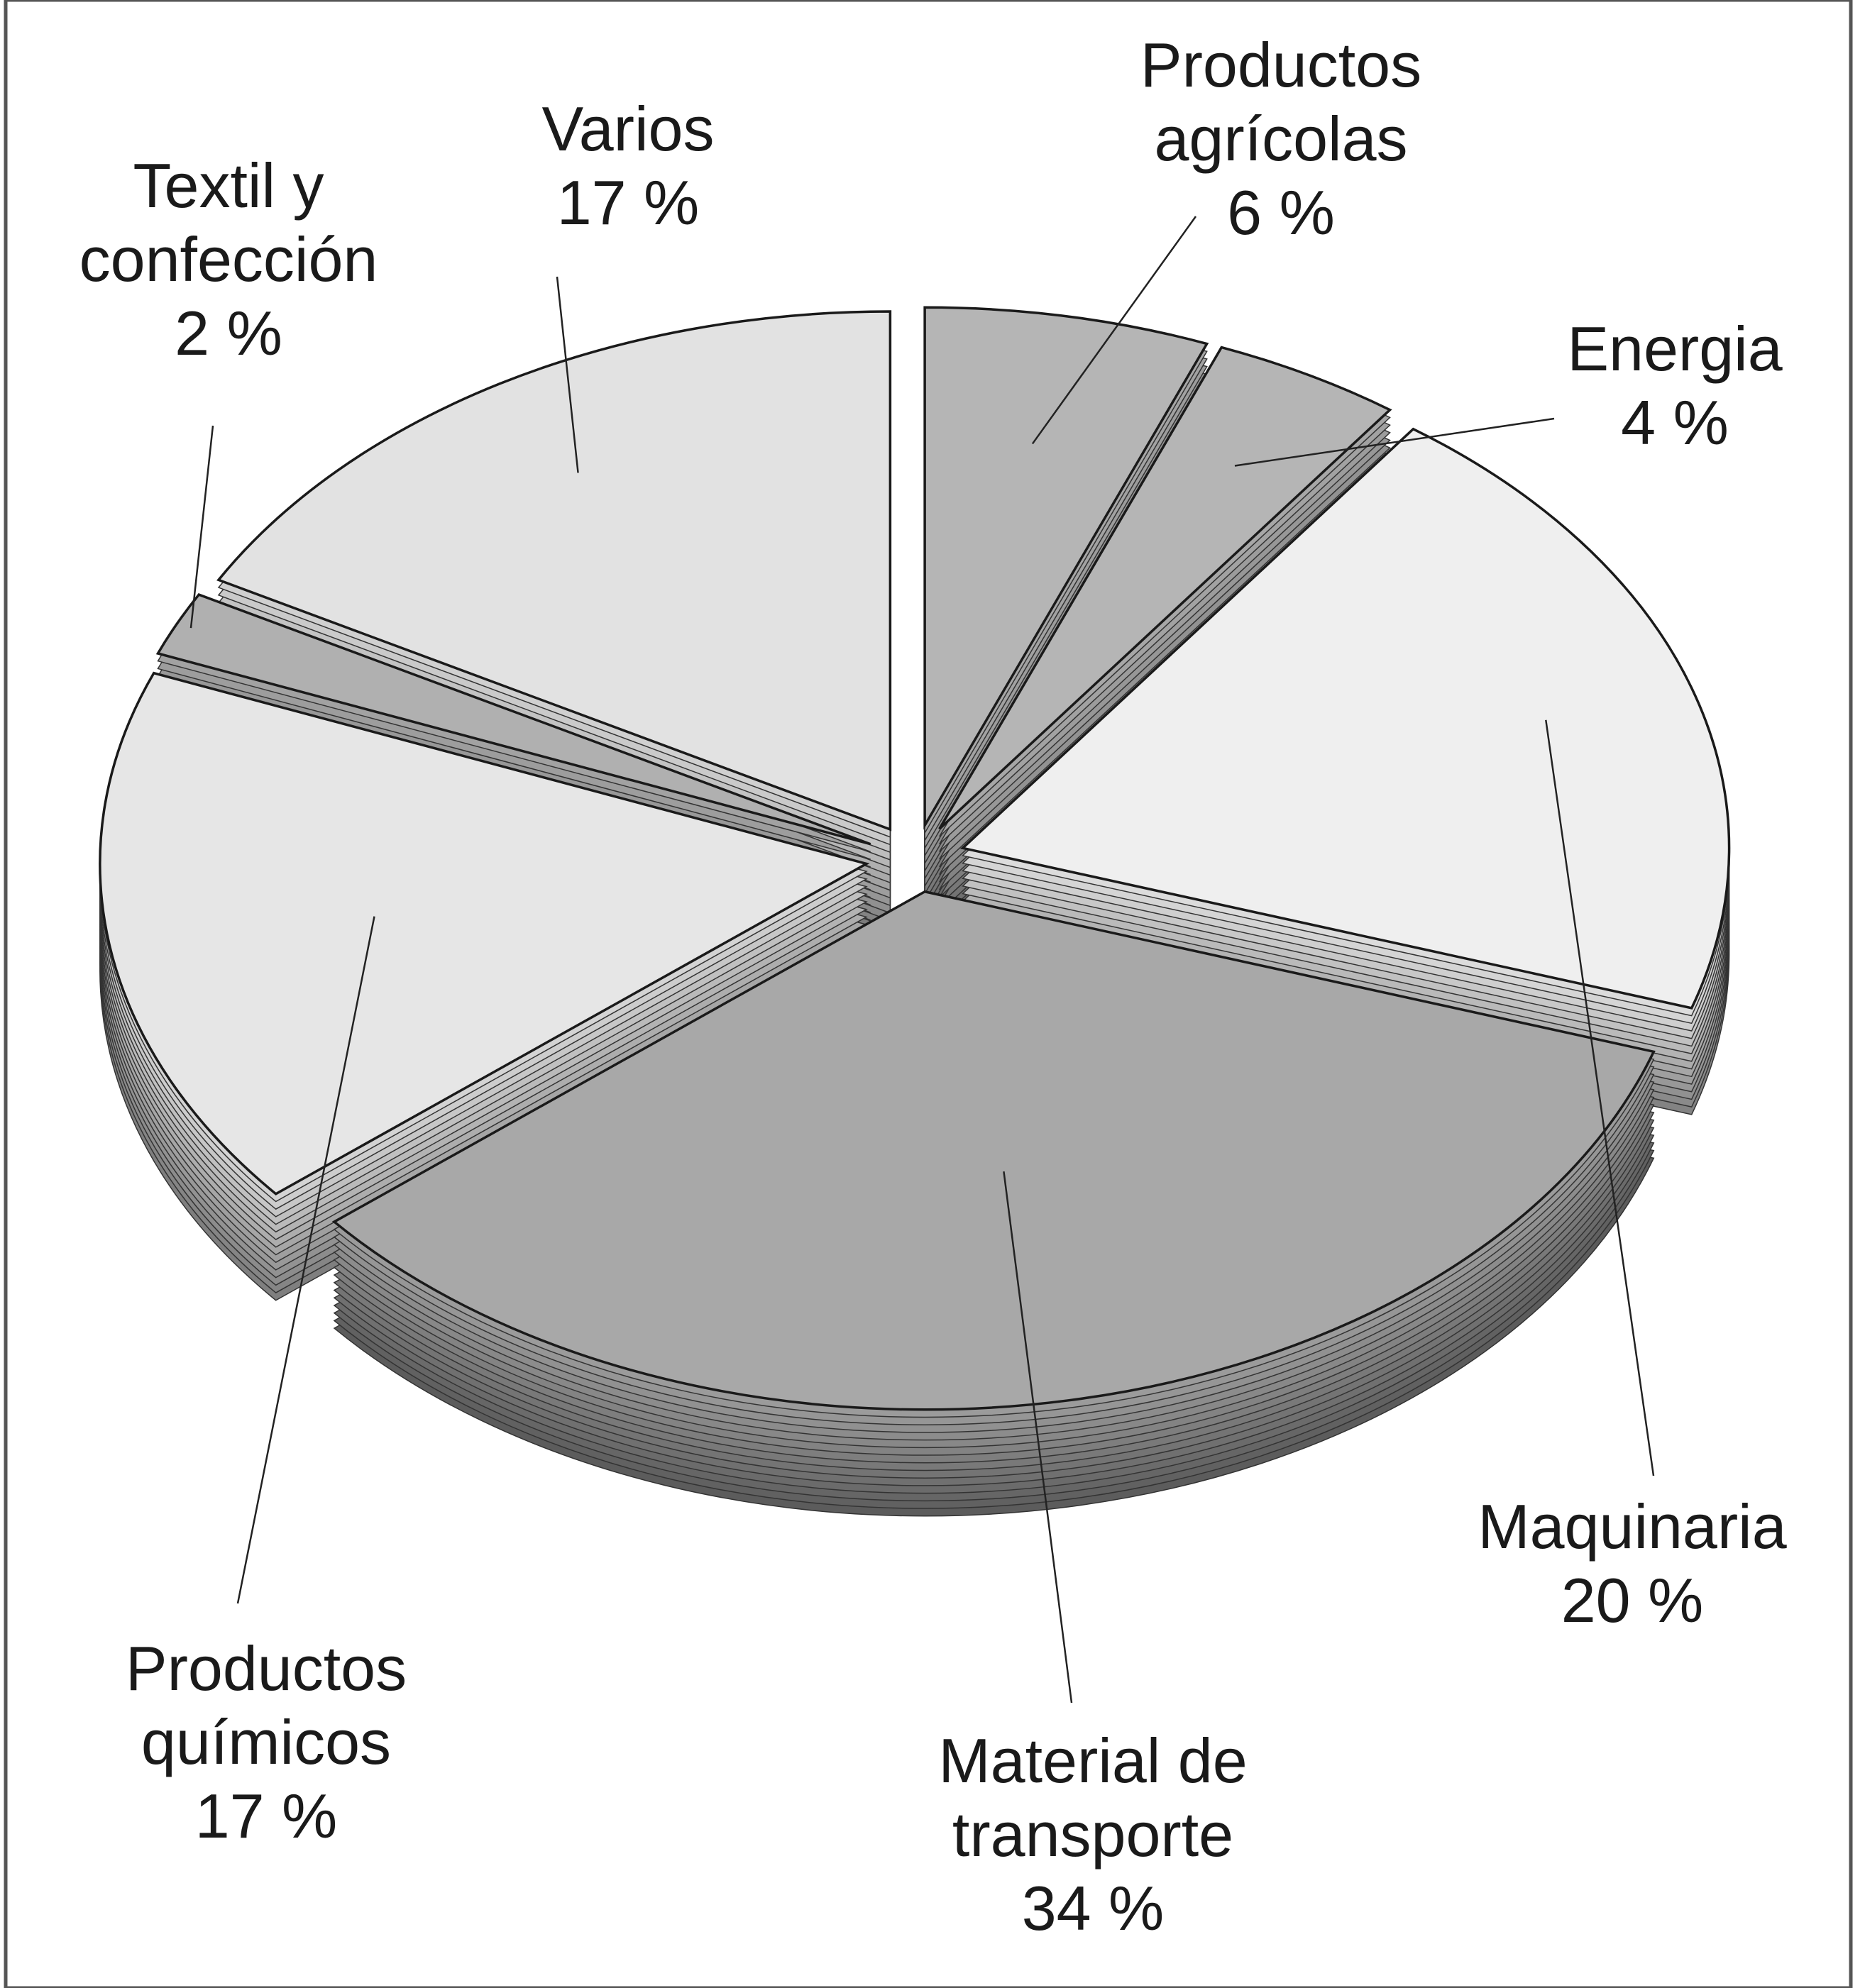  Describe the element at coordinates (1675, 422) in the screenshot. I see `value-label: 4 %` at that location.